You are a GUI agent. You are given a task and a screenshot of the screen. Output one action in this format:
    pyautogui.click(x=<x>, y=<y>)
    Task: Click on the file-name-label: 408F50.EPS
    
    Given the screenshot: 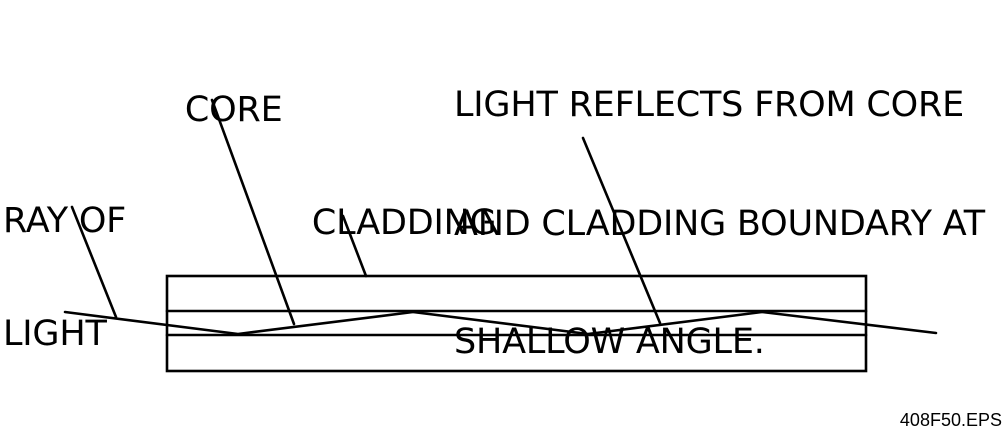 What is the action you would take?
    pyautogui.click(x=950, y=420)
    